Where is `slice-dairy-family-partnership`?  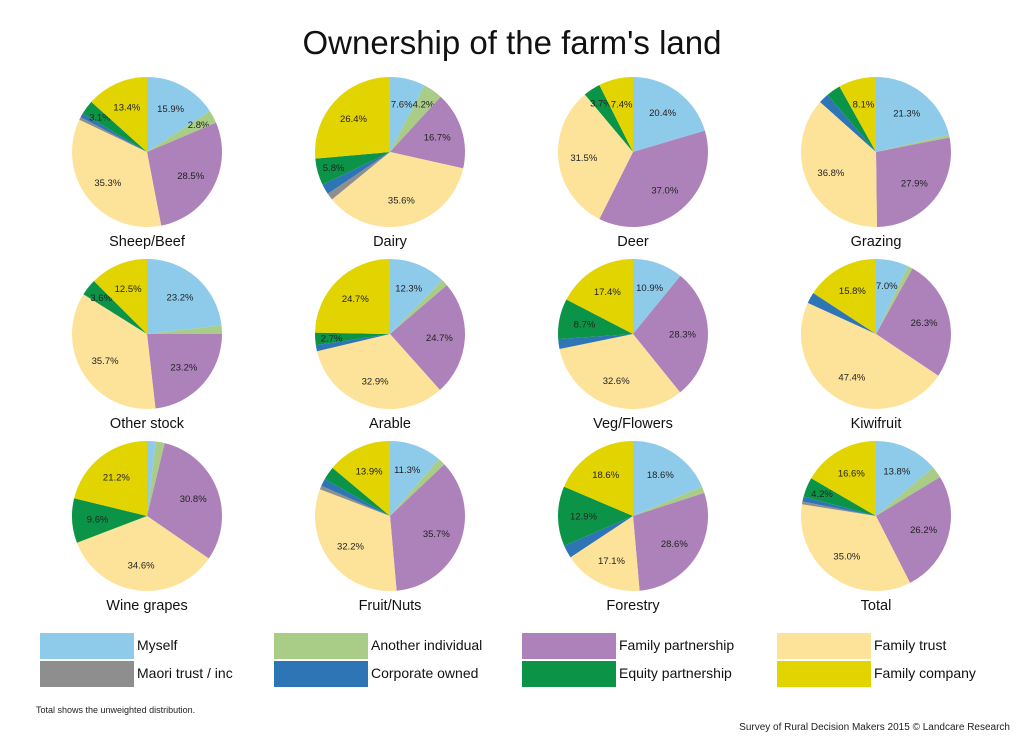 slice-dairy-family-partnership is located at coordinates (427, 132).